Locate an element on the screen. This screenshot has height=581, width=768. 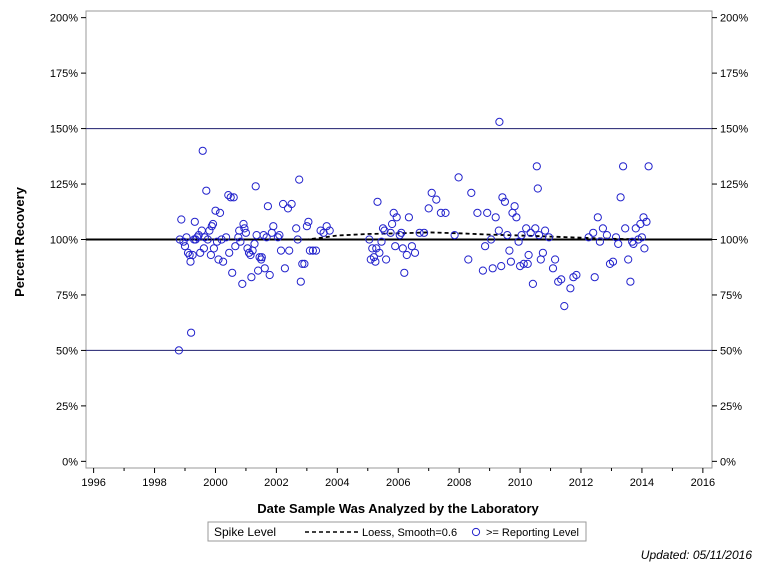
y-tick-label-right: 25% is located at coordinates (731, 407).